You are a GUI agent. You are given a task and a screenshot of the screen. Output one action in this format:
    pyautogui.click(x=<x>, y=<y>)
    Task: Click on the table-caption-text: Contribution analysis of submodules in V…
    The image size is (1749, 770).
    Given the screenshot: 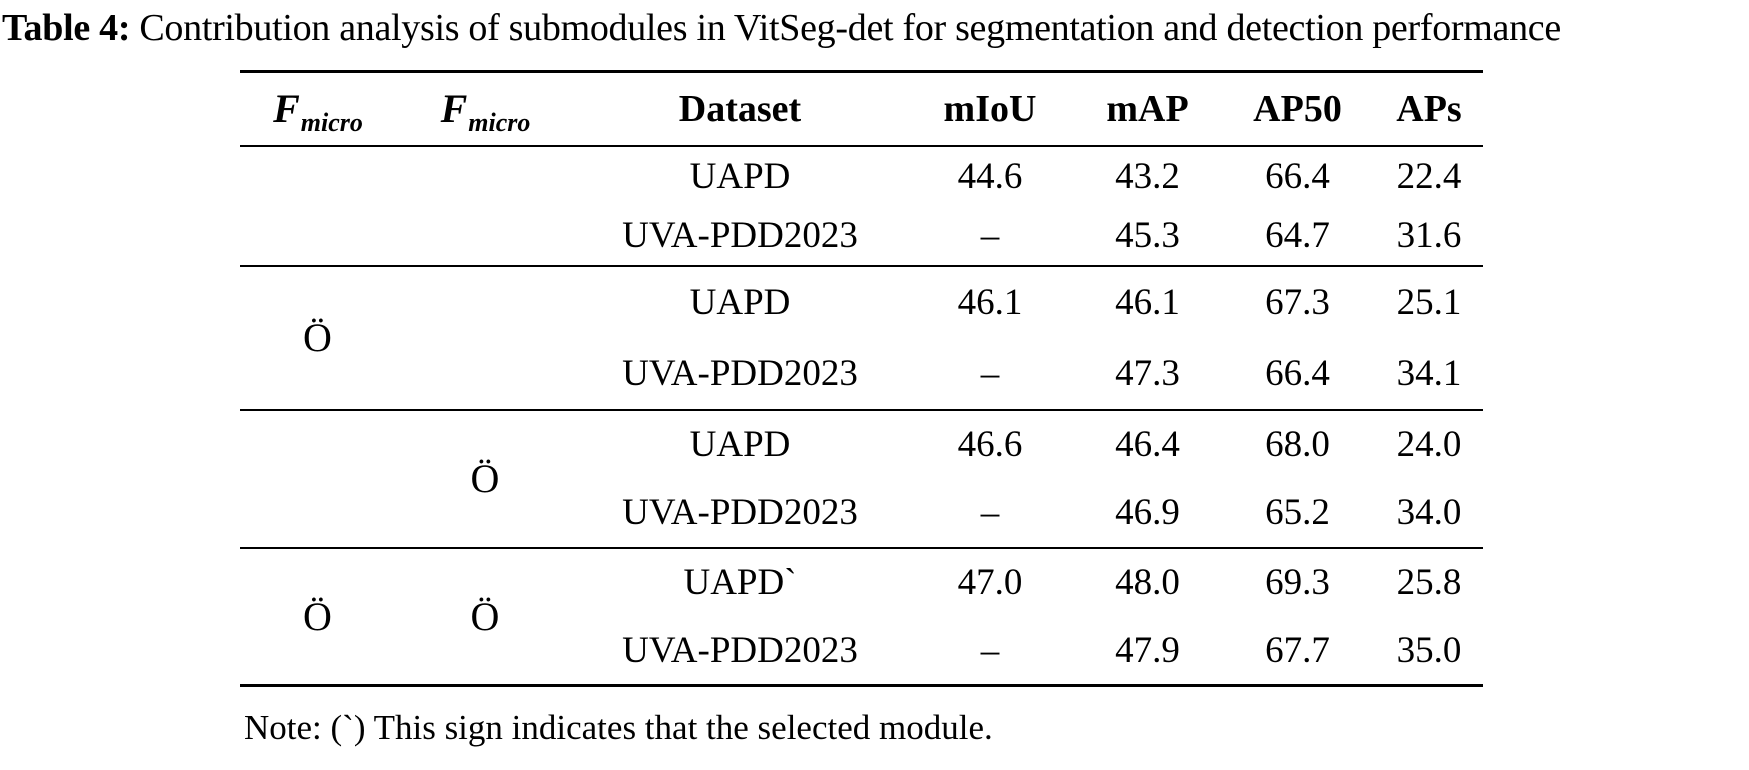 What is the action you would take?
    pyautogui.click(x=845, y=28)
    